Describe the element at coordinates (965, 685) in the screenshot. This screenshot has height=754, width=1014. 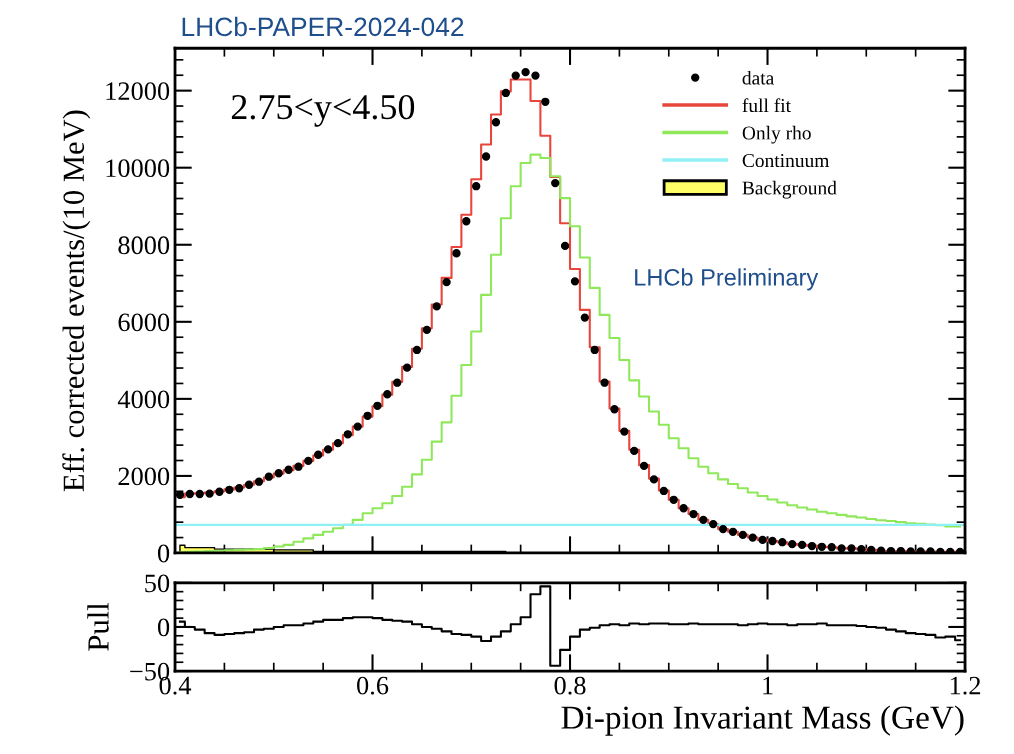
I see `x-tick-label: 1.2` at that location.